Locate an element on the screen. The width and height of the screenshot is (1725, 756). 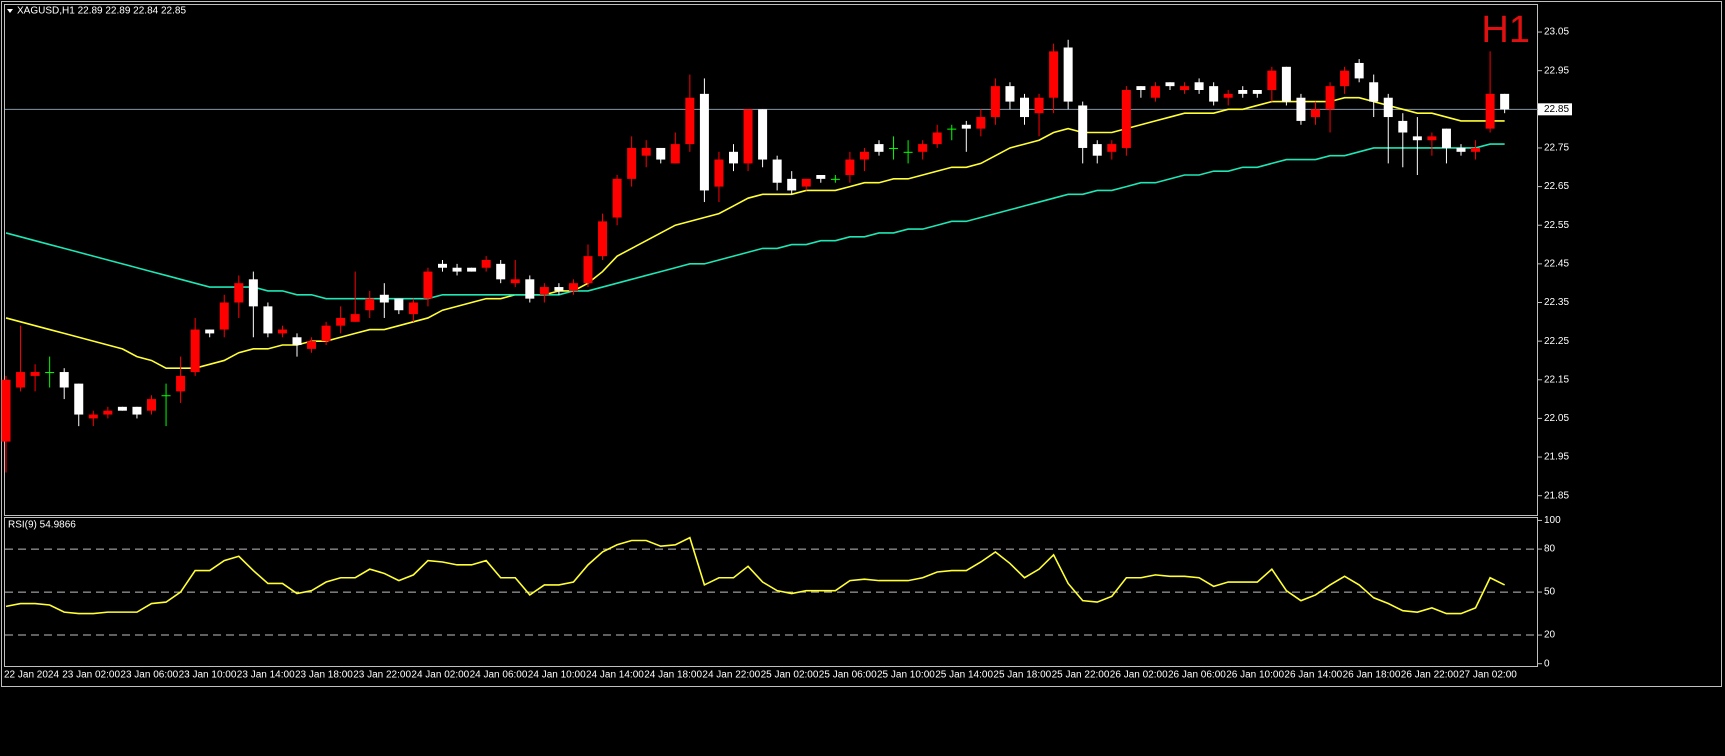
indicator-line is located at coordinates (755, 575).